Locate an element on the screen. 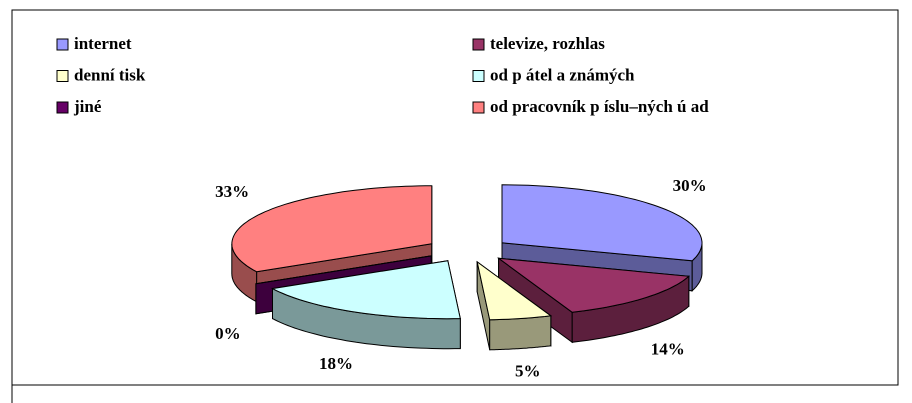 Image resolution: width=912 pixels, height=403 pixels. data-label: 18% is located at coordinates (336, 363).